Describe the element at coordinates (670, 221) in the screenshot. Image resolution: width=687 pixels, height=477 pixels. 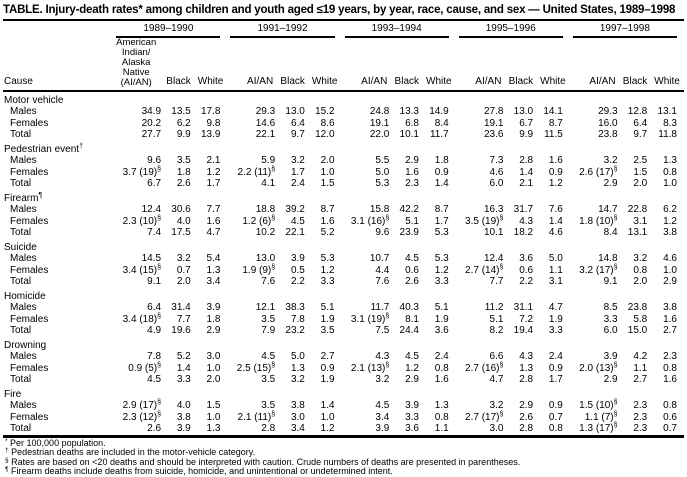
I see `rate-cell: 1.2` at that location.